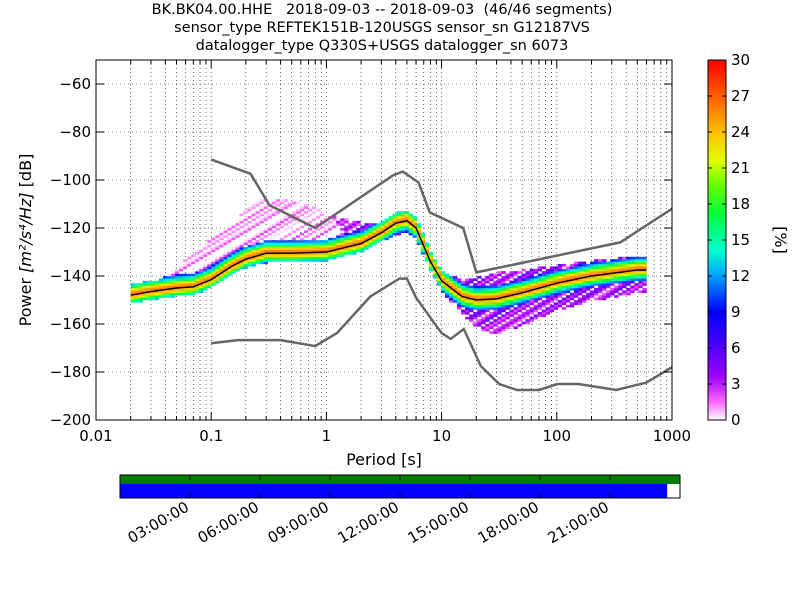 Image resolution: width=800 pixels, height=600 pixels. What do you see at coordinates (70, 324) in the screenshot?
I see `y-tick-label: −160` at bounding box center [70, 324].